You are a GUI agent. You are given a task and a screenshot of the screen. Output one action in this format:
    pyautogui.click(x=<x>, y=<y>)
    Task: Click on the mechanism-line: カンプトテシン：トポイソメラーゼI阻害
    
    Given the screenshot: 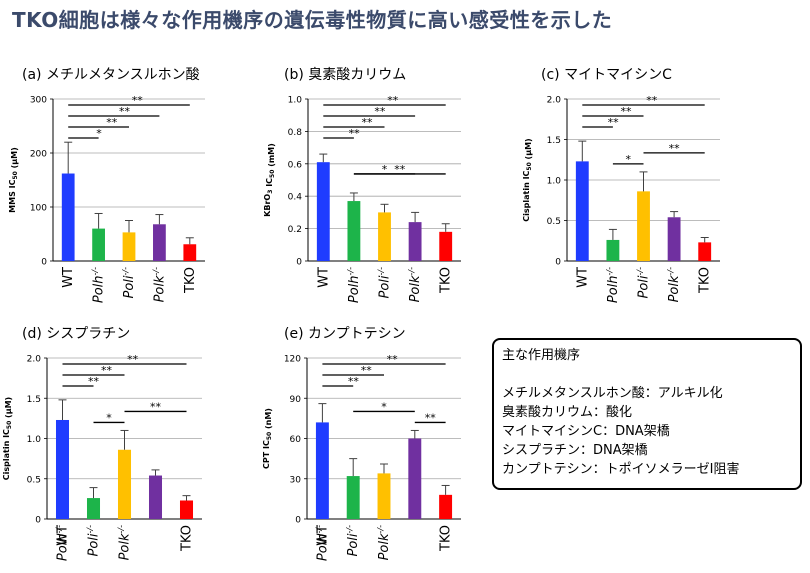 What is the action you would take?
    pyautogui.click(x=621, y=469)
    